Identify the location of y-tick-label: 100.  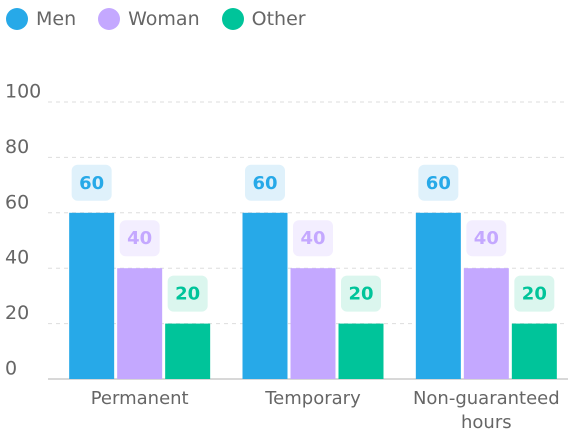
(23, 92).